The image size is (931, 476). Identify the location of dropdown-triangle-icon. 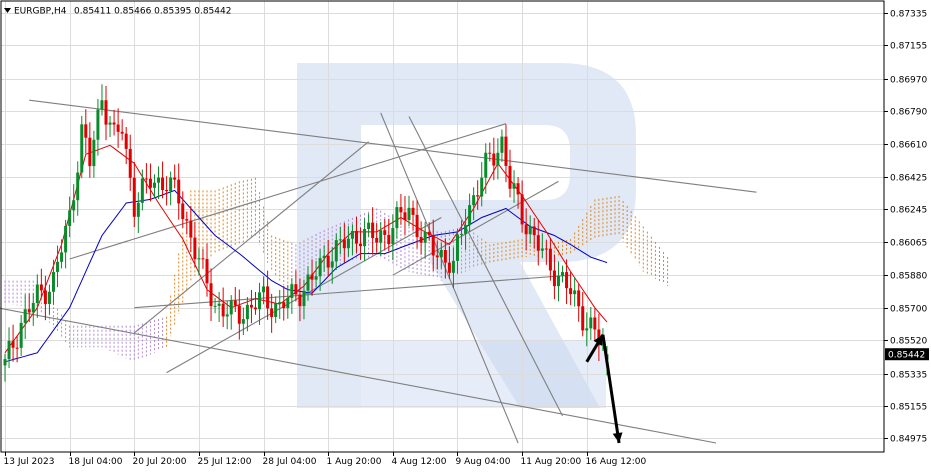
(7, 10).